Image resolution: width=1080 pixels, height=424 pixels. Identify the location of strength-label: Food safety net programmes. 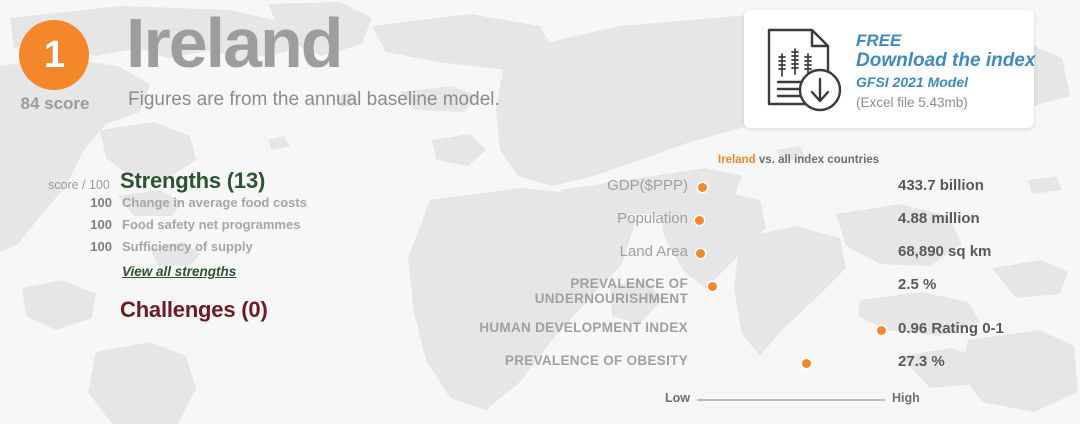
(211, 224).